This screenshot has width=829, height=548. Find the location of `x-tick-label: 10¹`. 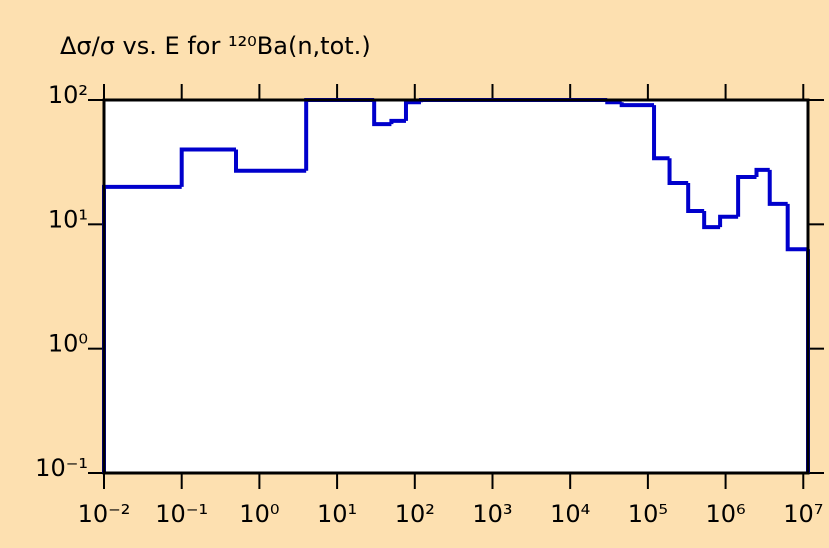

x-tick-label: 10¹ is located at coordinates (337, 514).